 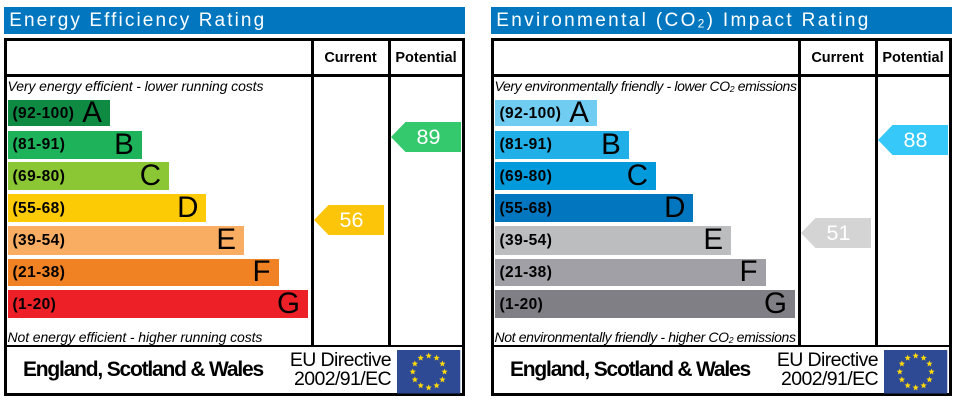 I want to click on svg-text: 89, so click(x=429, y=137).